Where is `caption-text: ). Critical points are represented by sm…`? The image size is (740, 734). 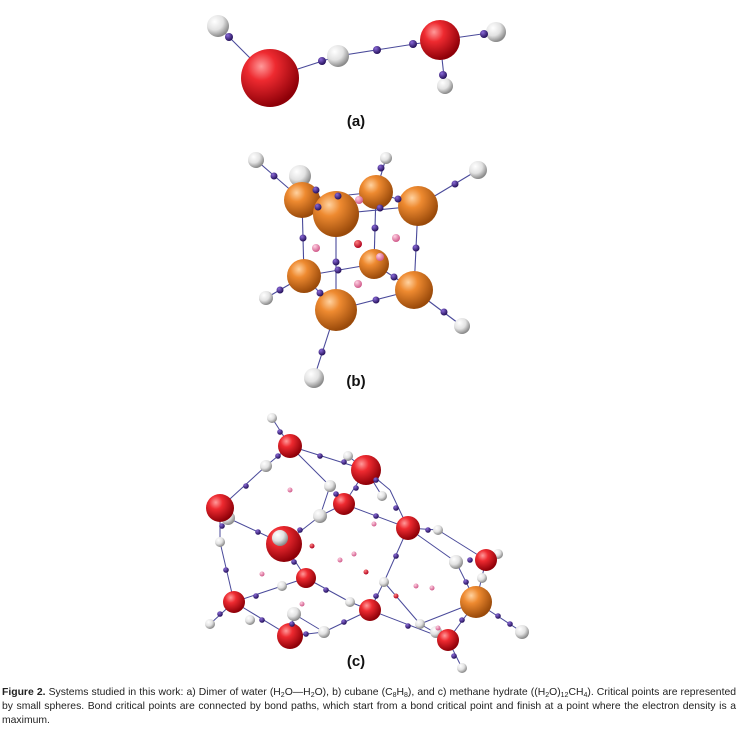
caption-text: ). Critical points are represented by sm… is located at coordinates (369, 706).